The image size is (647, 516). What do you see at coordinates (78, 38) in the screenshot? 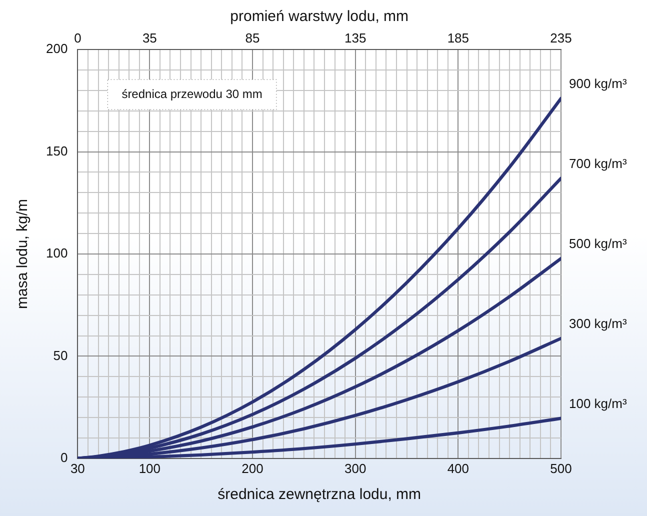
I see `x2-tick-label: 0` at bounding box center [78, 38].